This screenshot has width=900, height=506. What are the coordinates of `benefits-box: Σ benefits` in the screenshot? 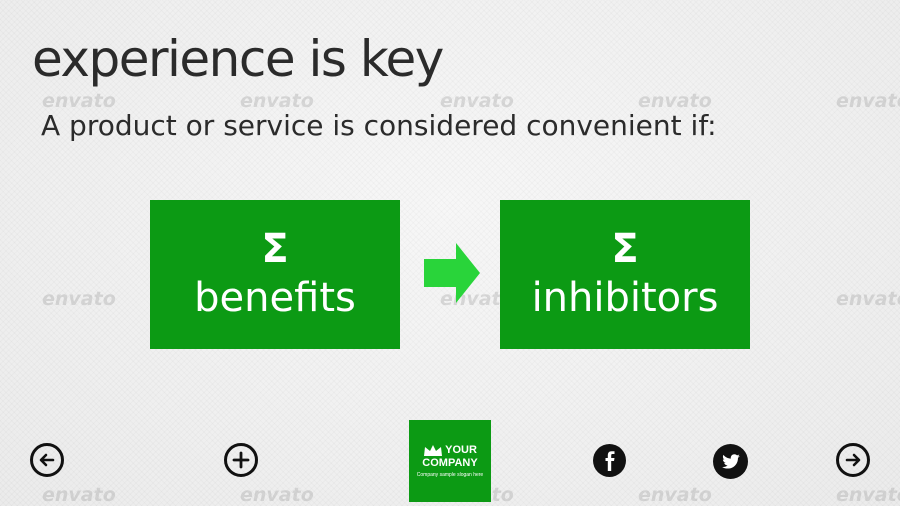 It's located at (275, 274).